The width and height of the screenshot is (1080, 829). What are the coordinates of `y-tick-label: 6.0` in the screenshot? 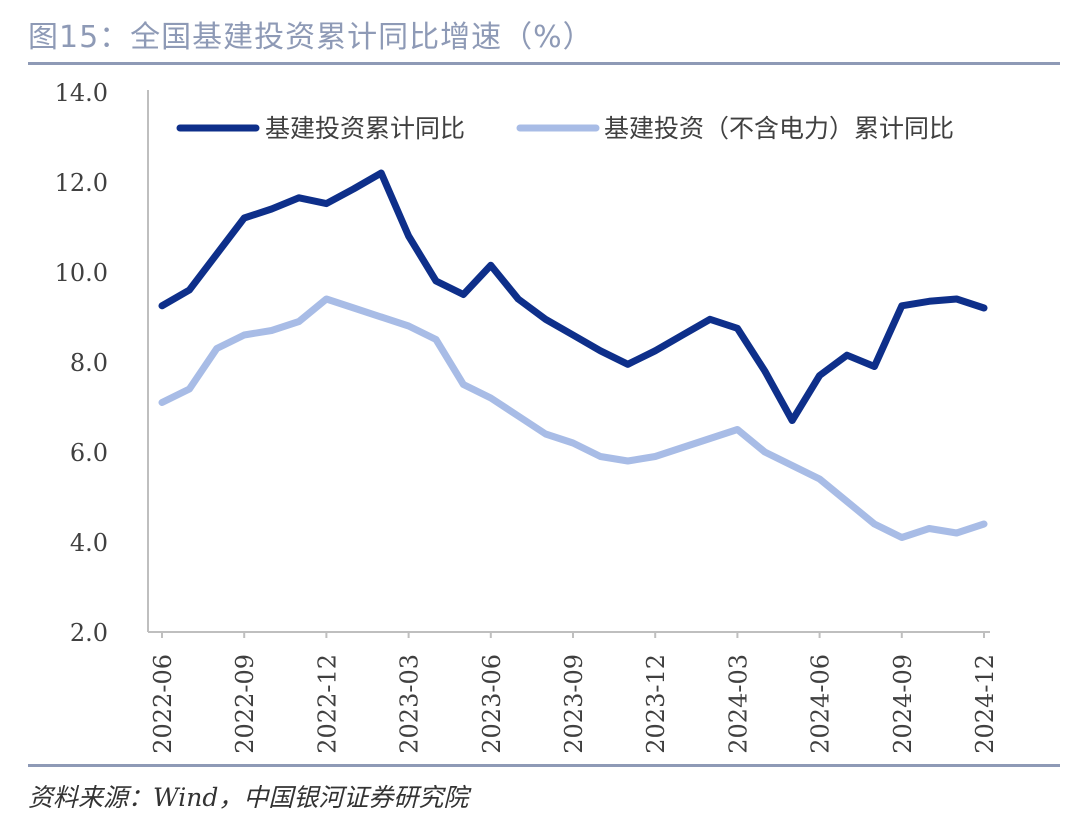 It's located at (89, 453).